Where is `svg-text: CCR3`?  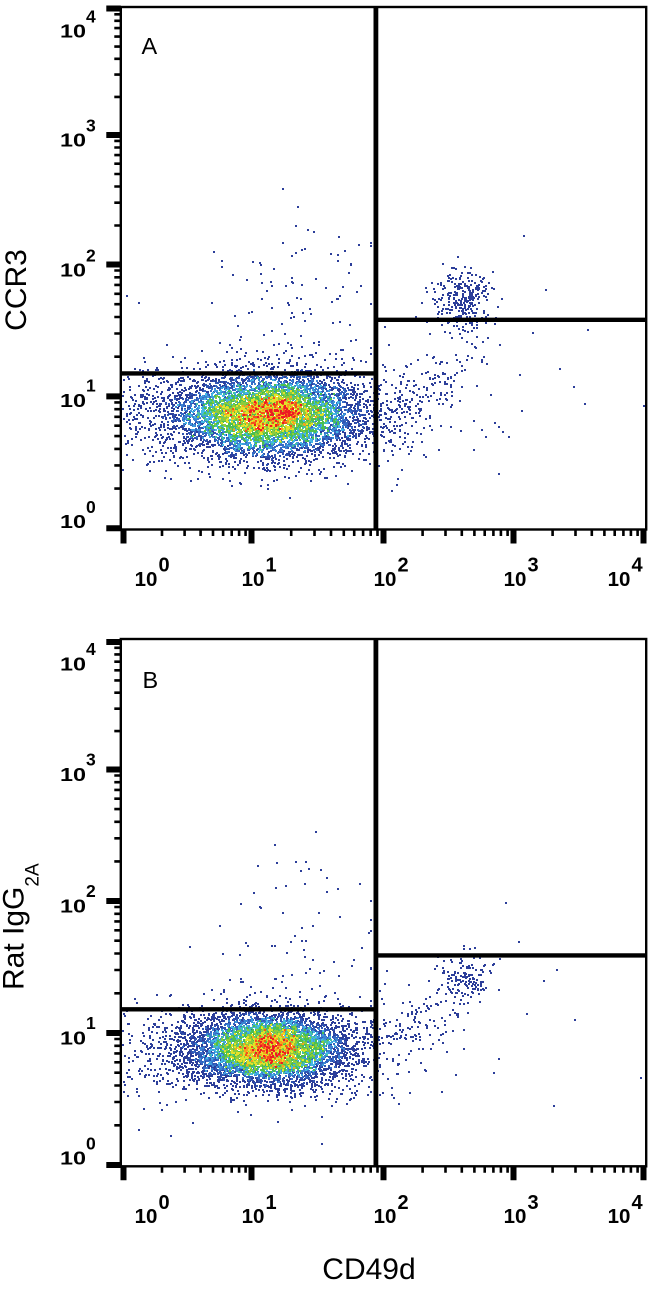 svg-text: CCR3 is located at coordinates (16, 290).